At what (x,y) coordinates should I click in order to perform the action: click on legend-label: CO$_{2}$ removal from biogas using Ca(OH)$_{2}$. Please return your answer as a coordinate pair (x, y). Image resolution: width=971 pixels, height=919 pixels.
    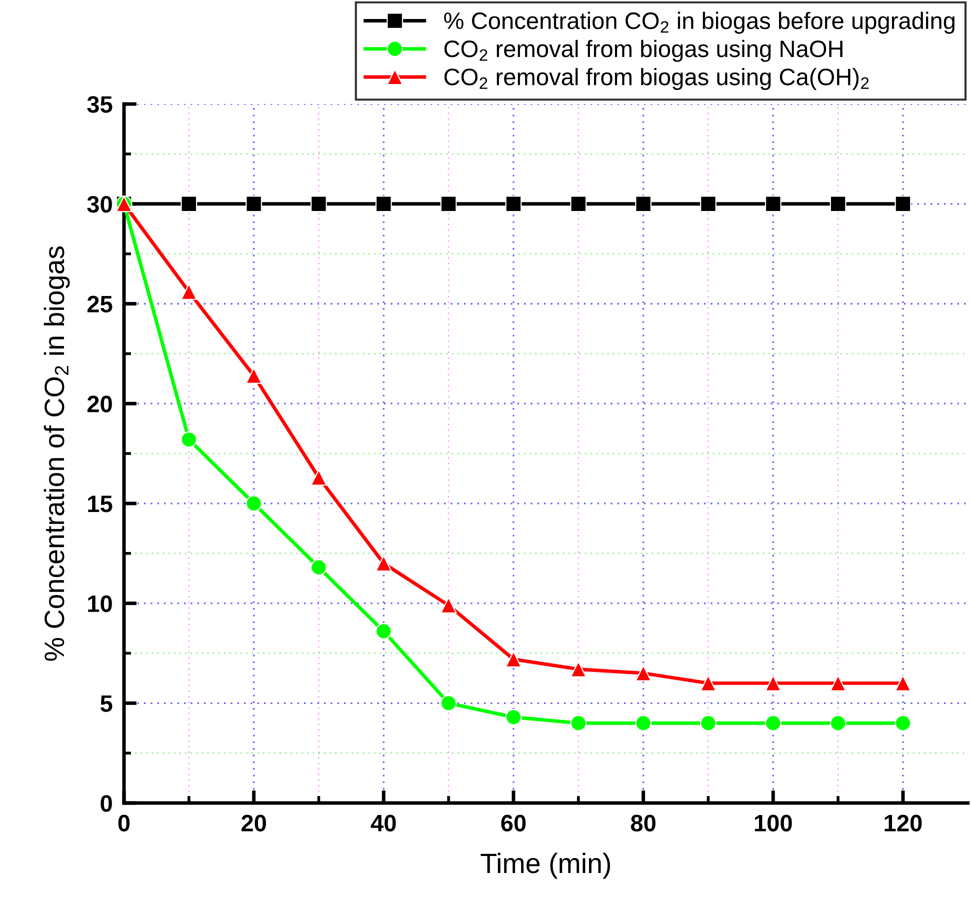
    Looking at the image, I should click on (656, 79).